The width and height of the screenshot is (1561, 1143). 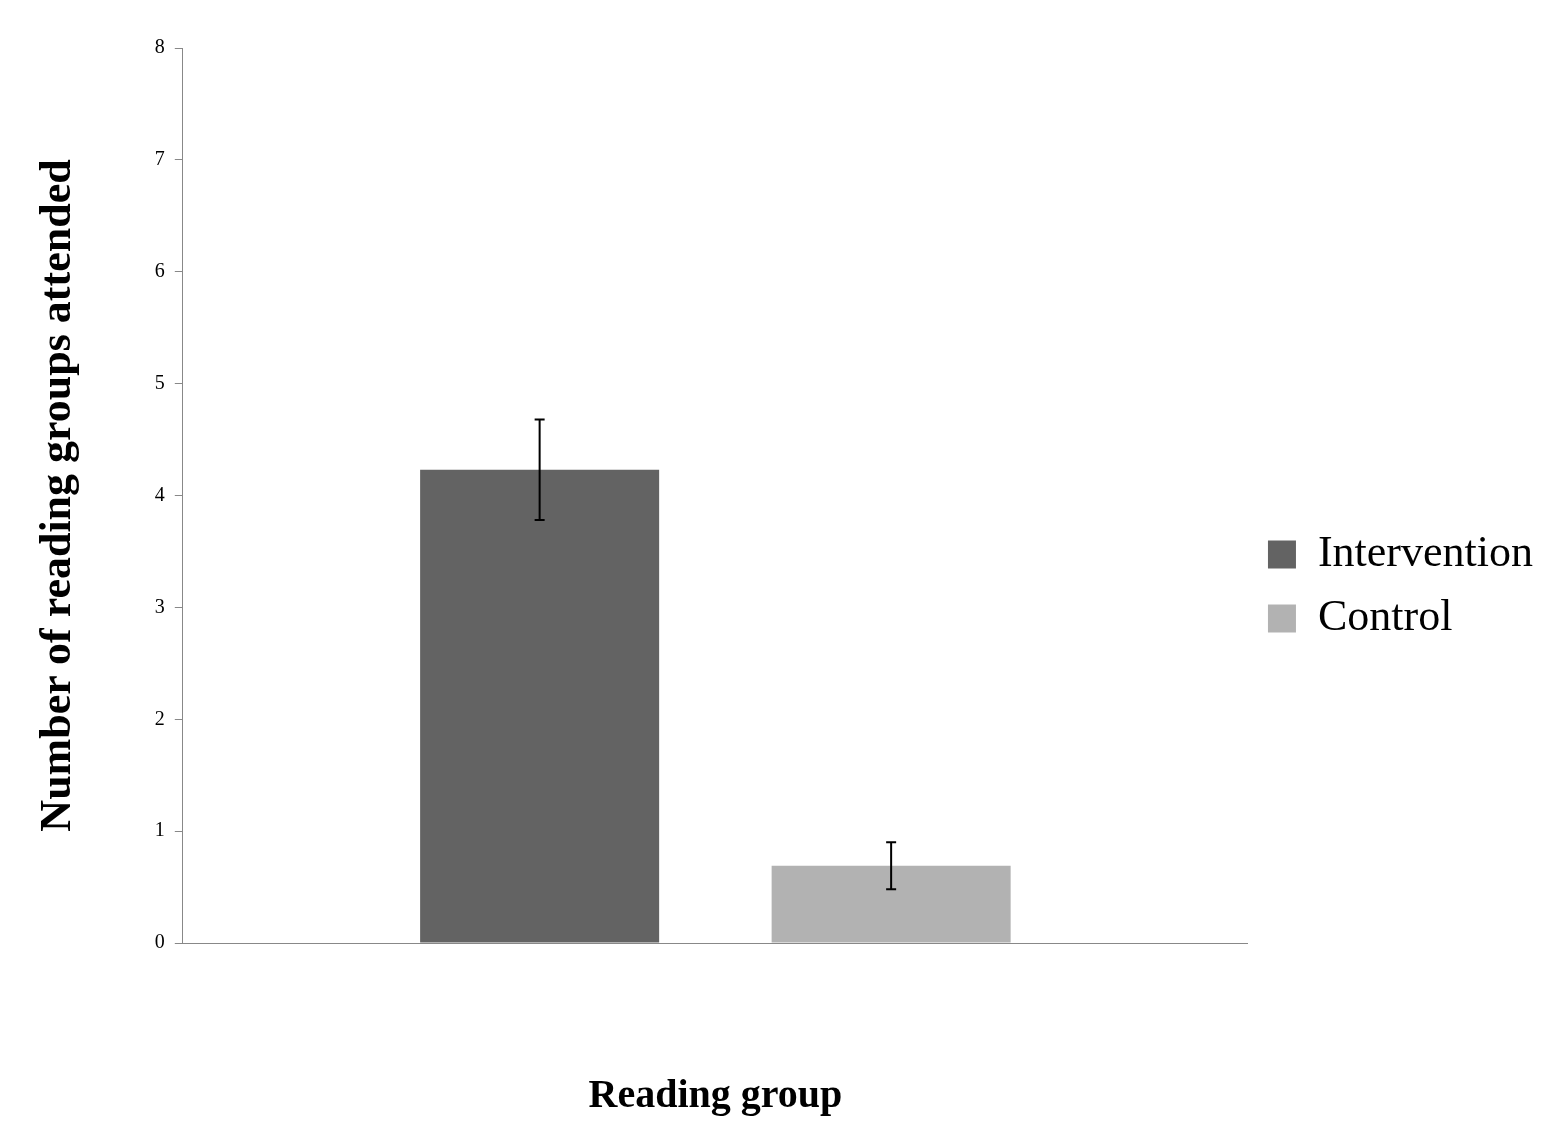 I want to click on y-tick-label: 0, so click(x=159, y=941).